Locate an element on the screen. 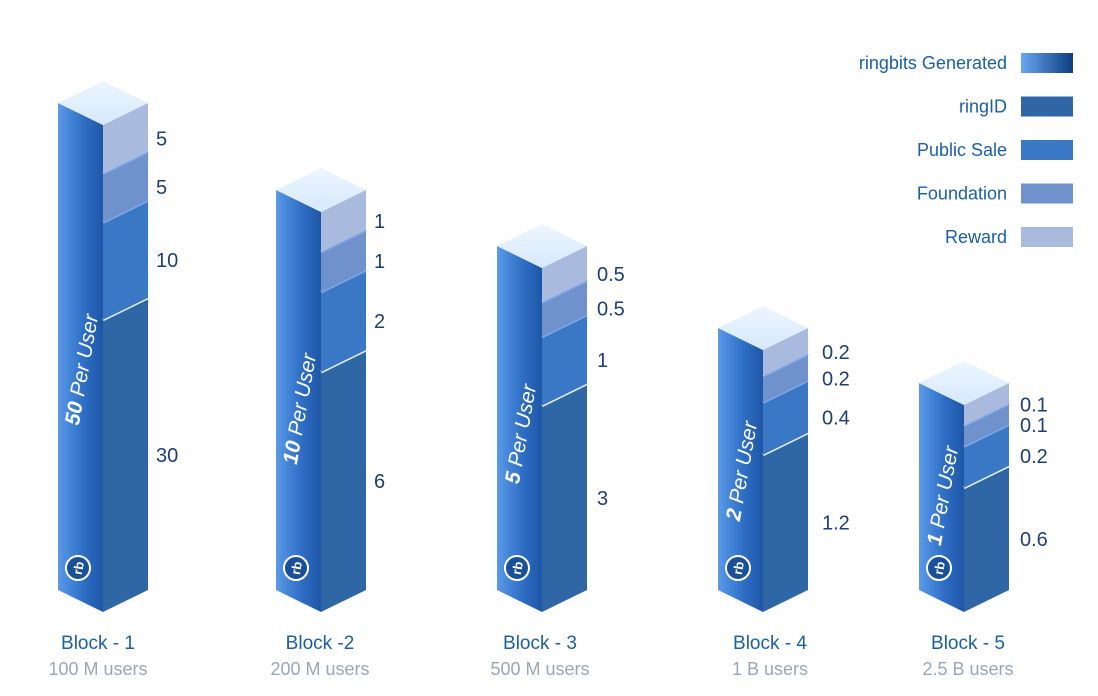 The image size is (1098, 696). legend-entry: Public Sale is located at coordinates (995, 150).